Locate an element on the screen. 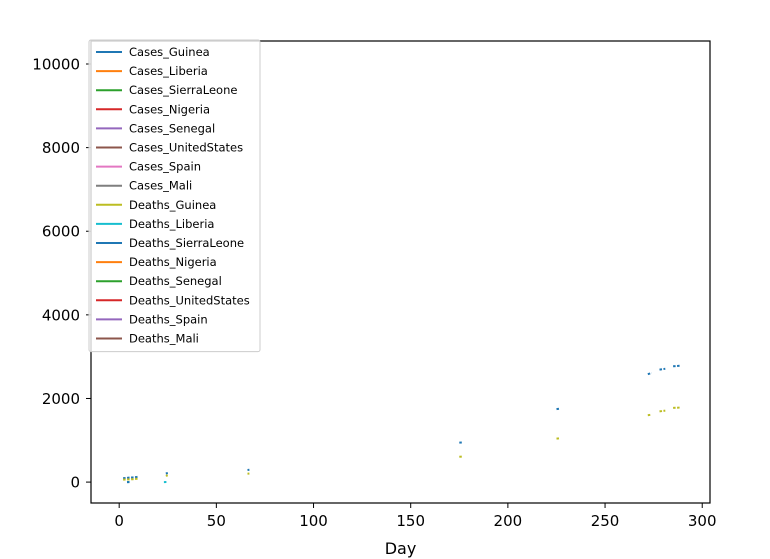 The width and height of the screenshot is (770, 559). x-tick-label: 50 is located at coordinates (216, 521).